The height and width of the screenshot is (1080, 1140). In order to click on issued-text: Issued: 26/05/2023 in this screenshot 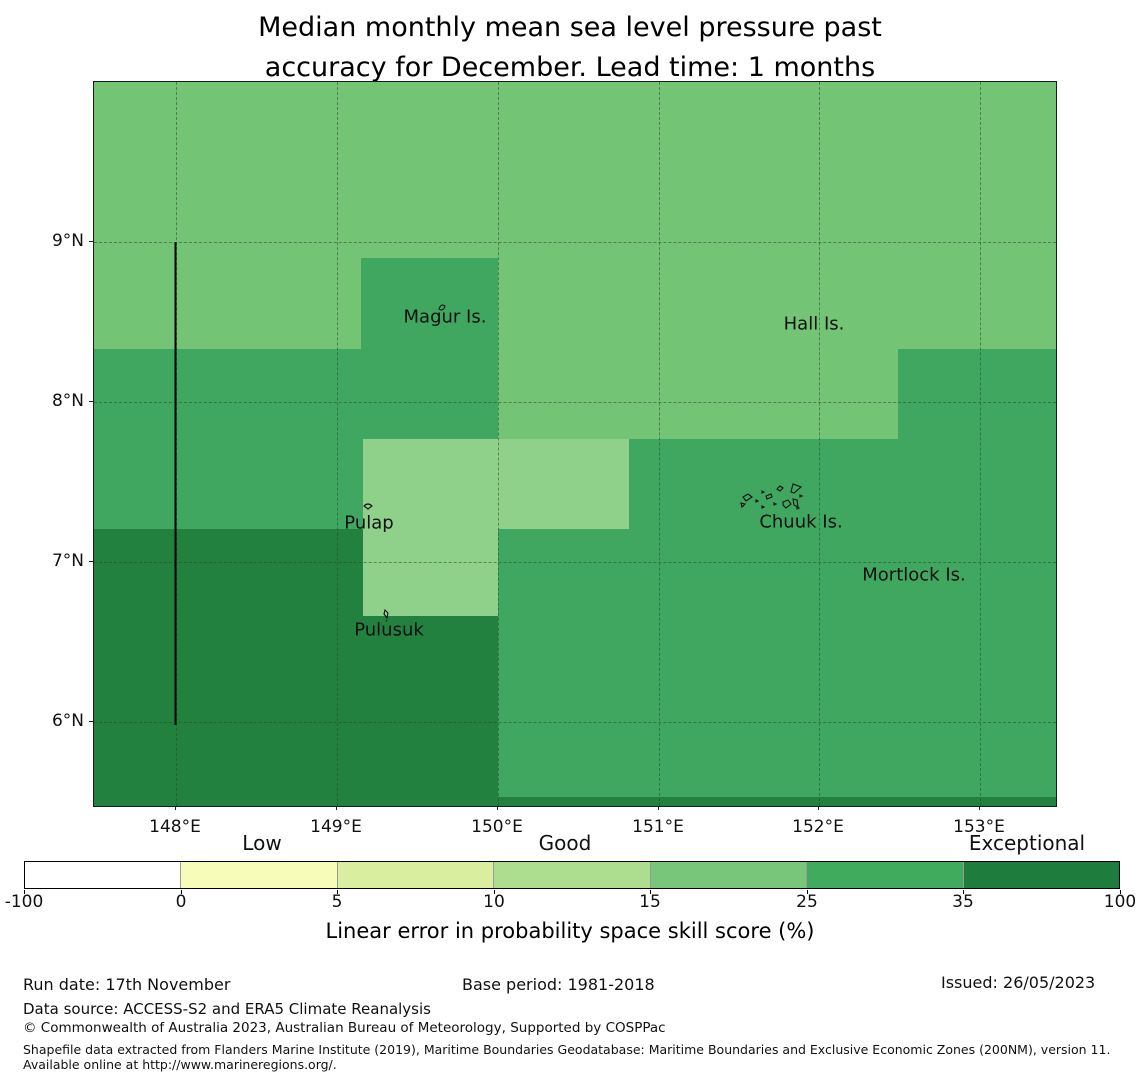, I will do `click(1018, 982)`.